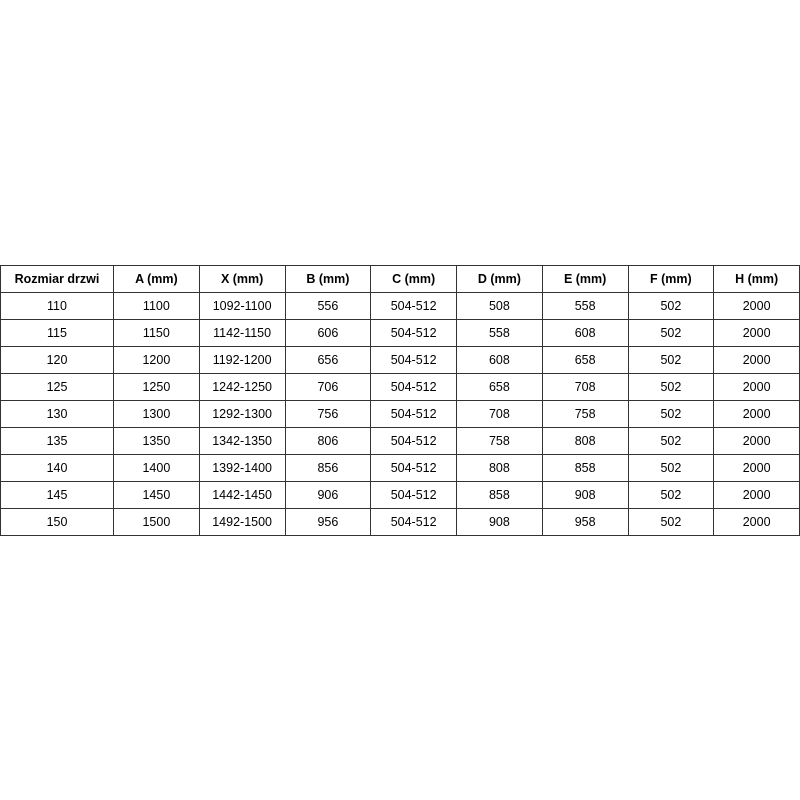 The image size is (800, 800). I want to click on table-row: 150 1500 1492-1500 956 504-512 908 958 502 2000, so click(400, 522).